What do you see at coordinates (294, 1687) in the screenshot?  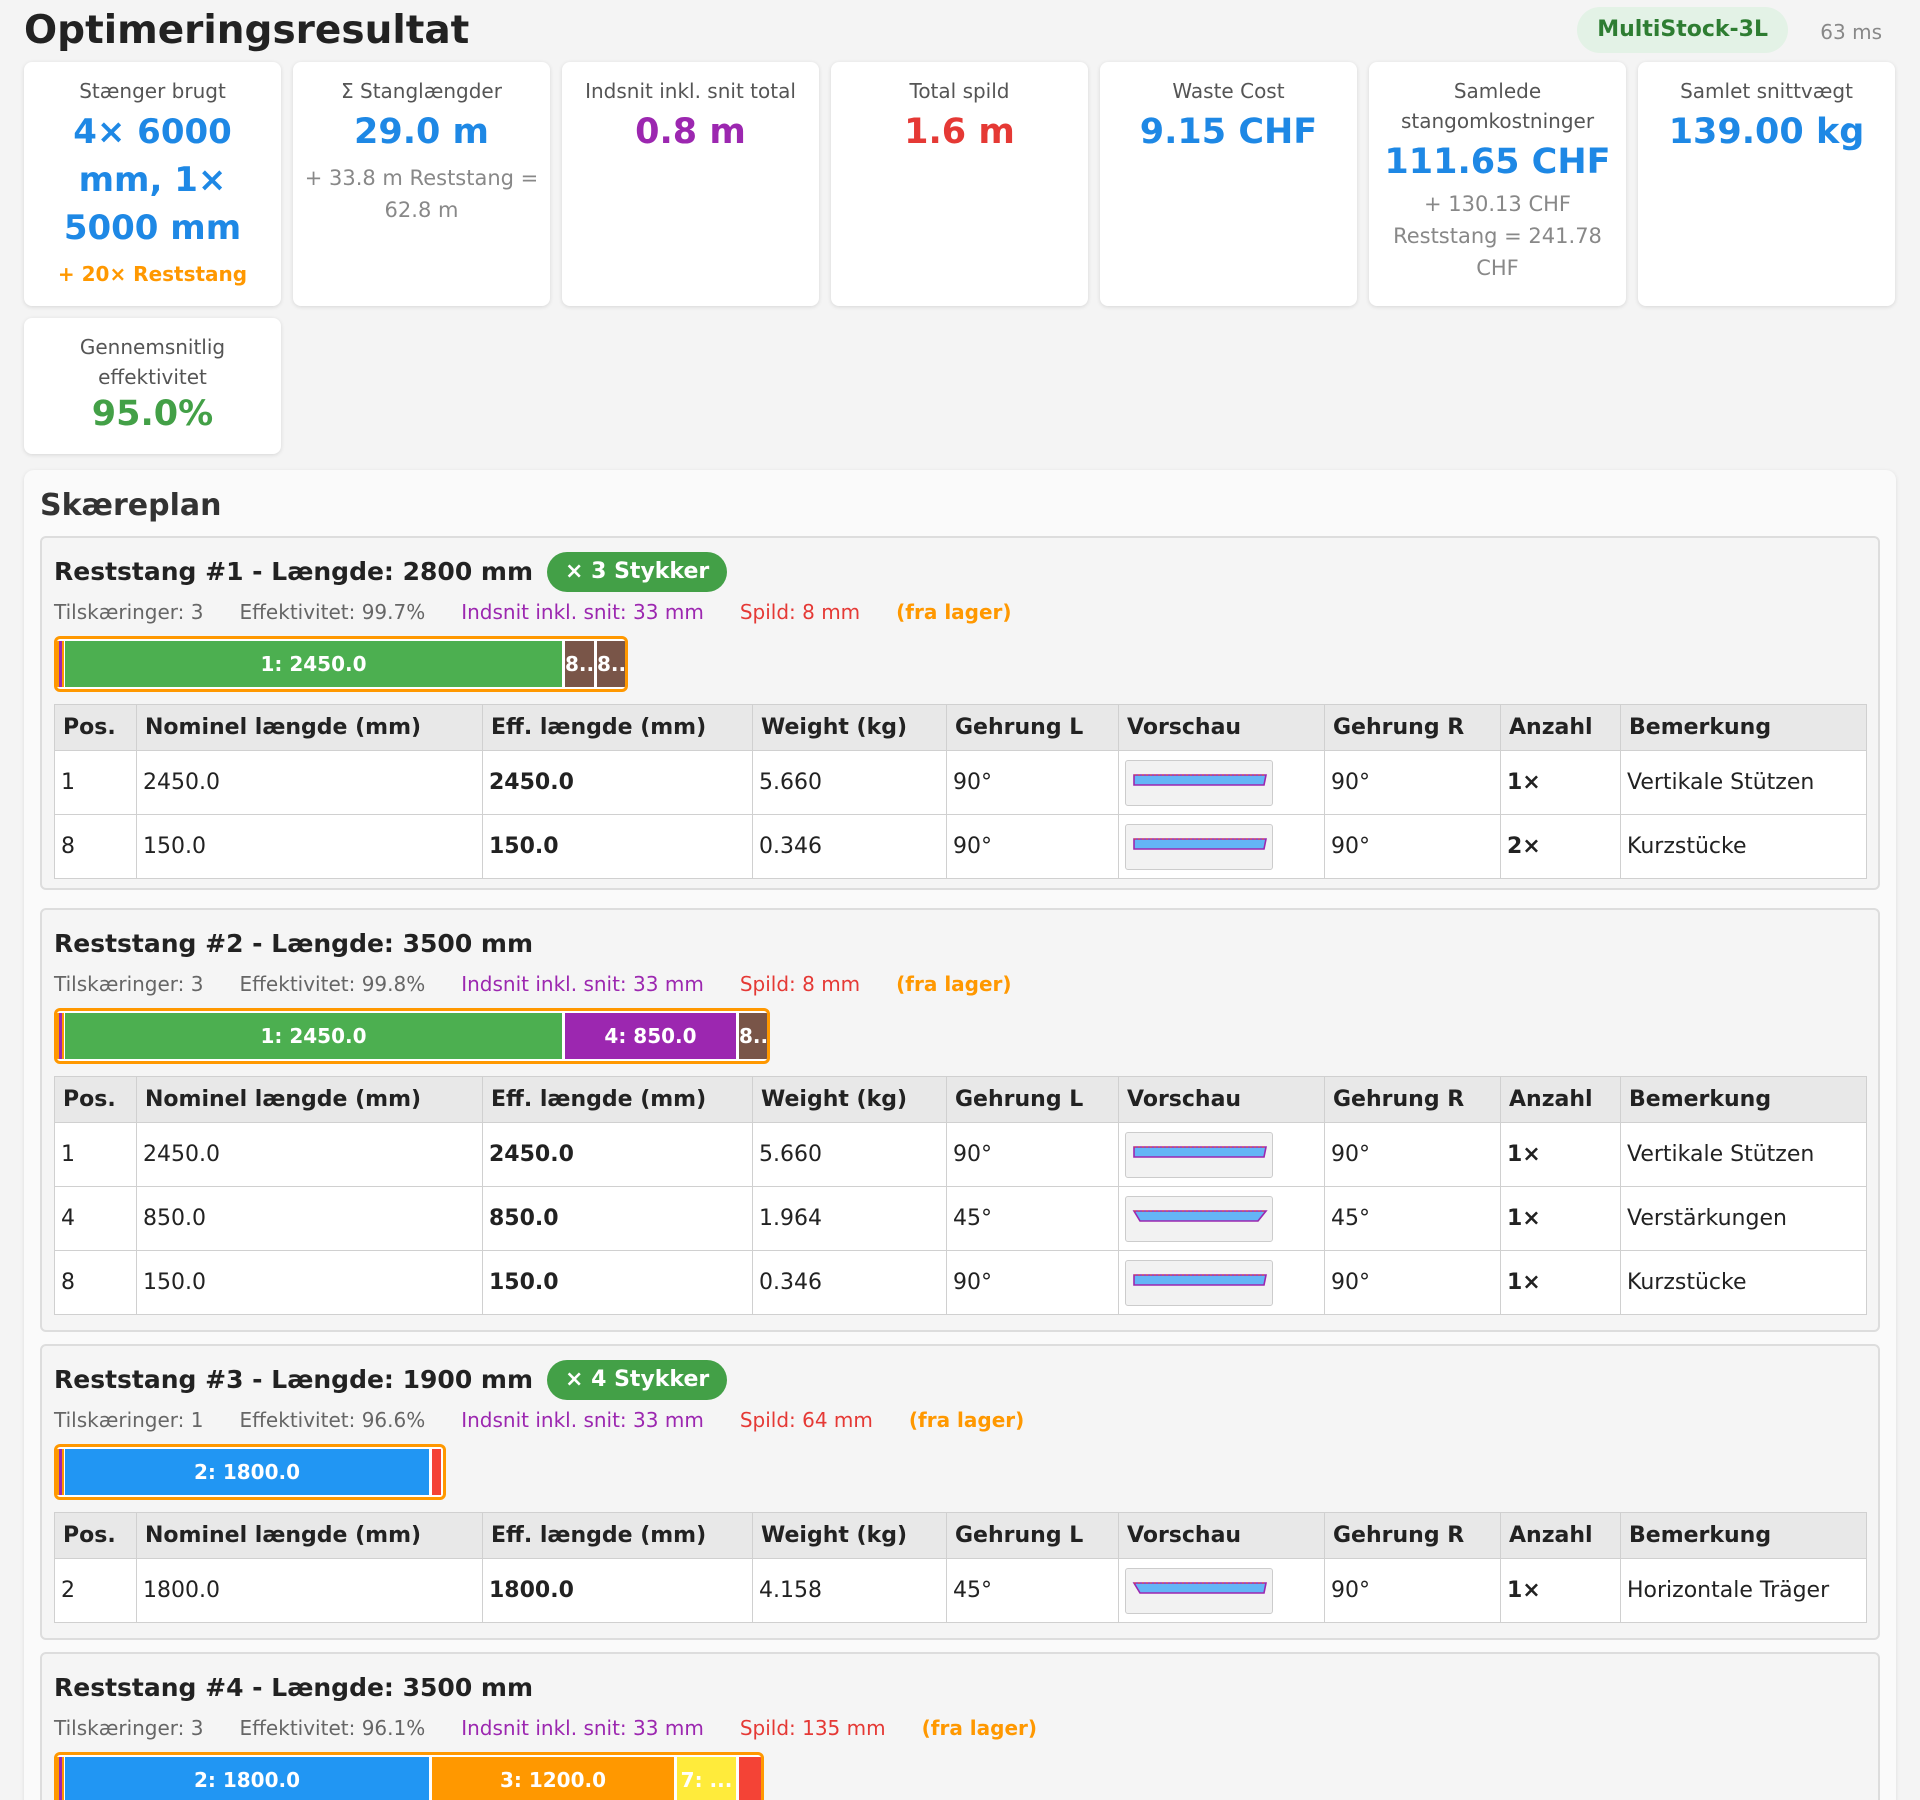 I see `block-title: Reststang #4 - Længde: 3500 mm` at bounding box center [294, 1687].